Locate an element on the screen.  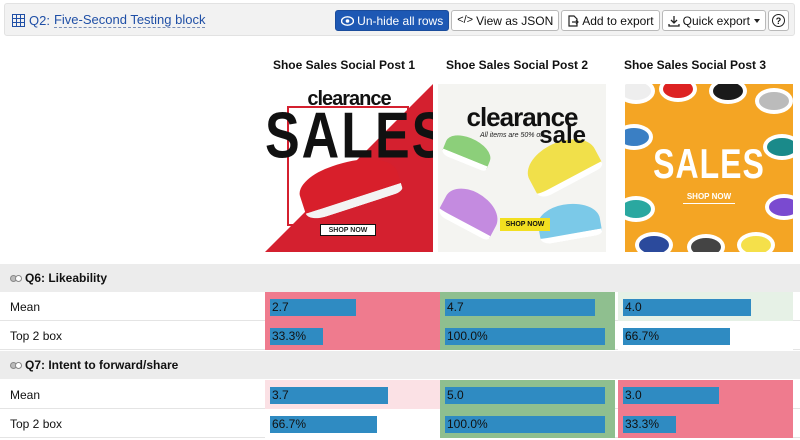
help-icon: ? is located at coordinates (778, 20).